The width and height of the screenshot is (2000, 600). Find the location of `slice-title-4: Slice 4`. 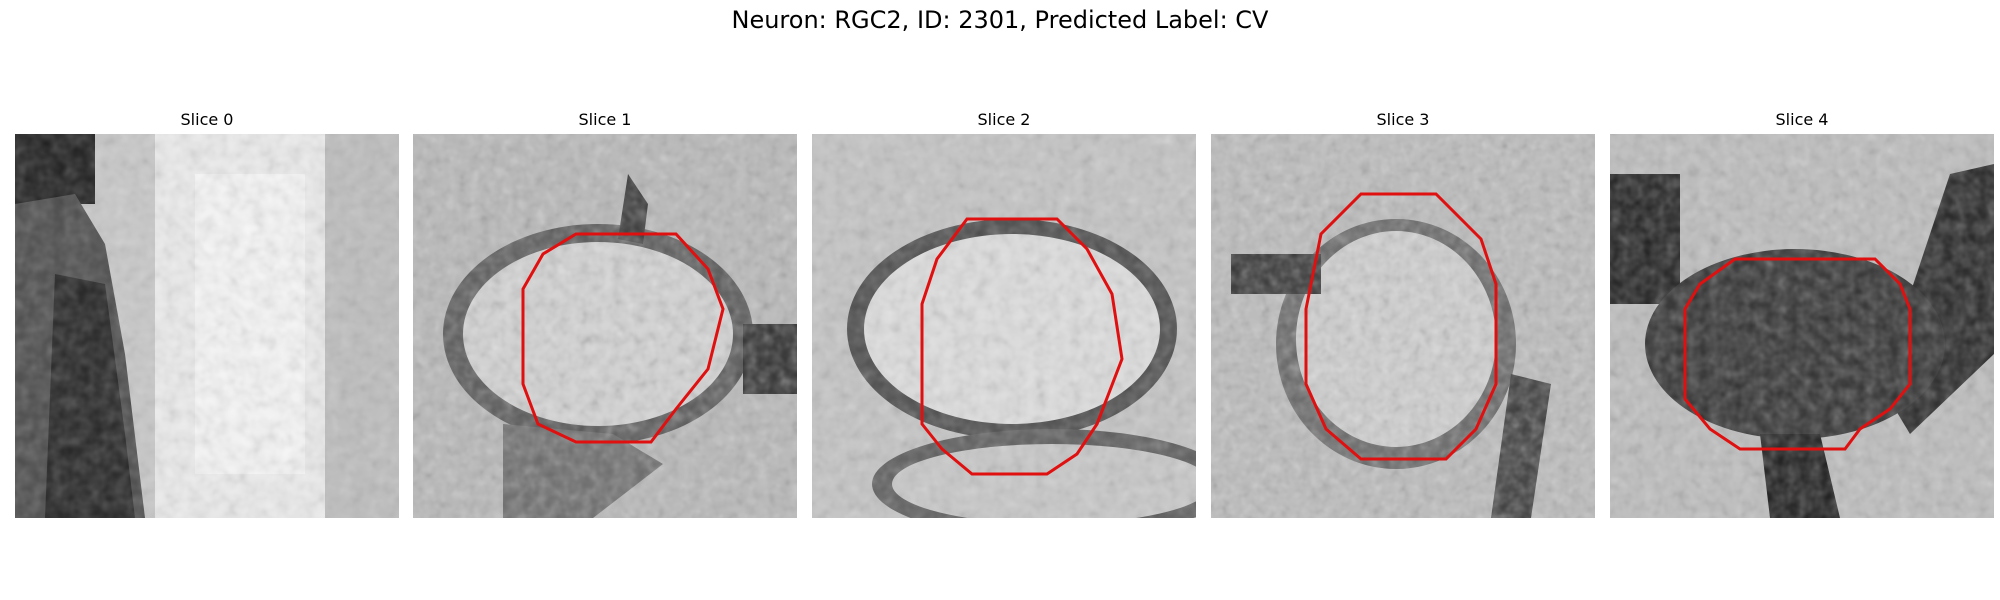

slice-title-4: Slice 4 is located at coordinates (1802, 119).